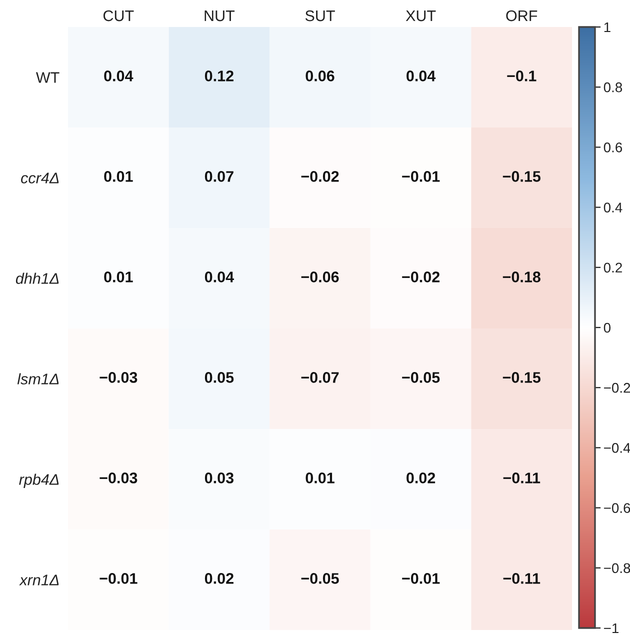  Describe the element at coordinates (219, 16) in the screenshot. I see `x-tick-label: NUT` at that location.